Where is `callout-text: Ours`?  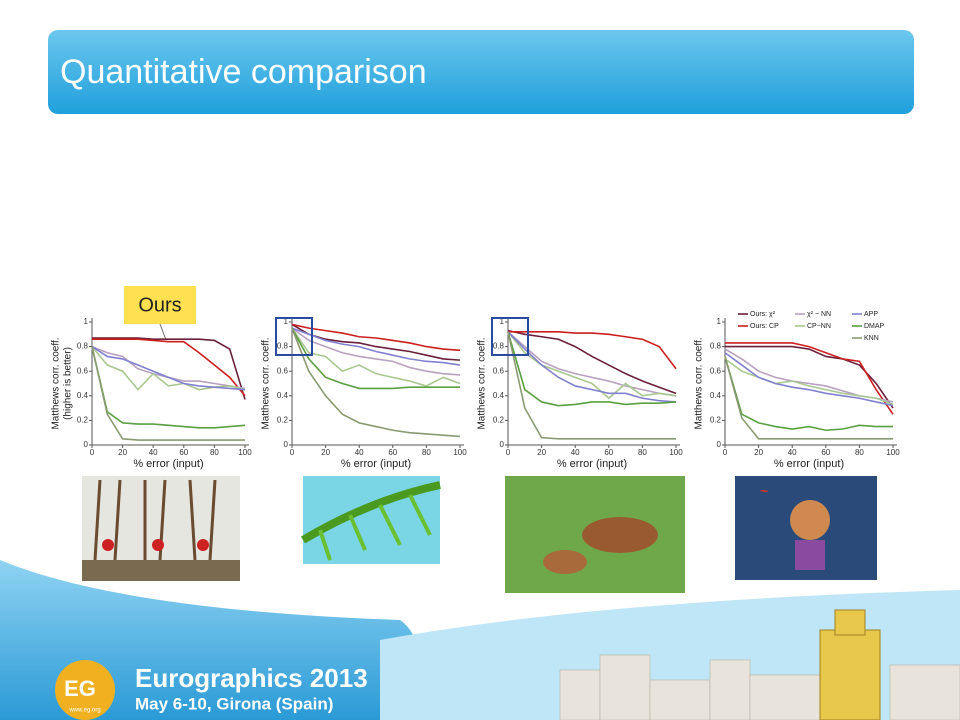 callout-text: Ours is located at coordinates (159, 305).